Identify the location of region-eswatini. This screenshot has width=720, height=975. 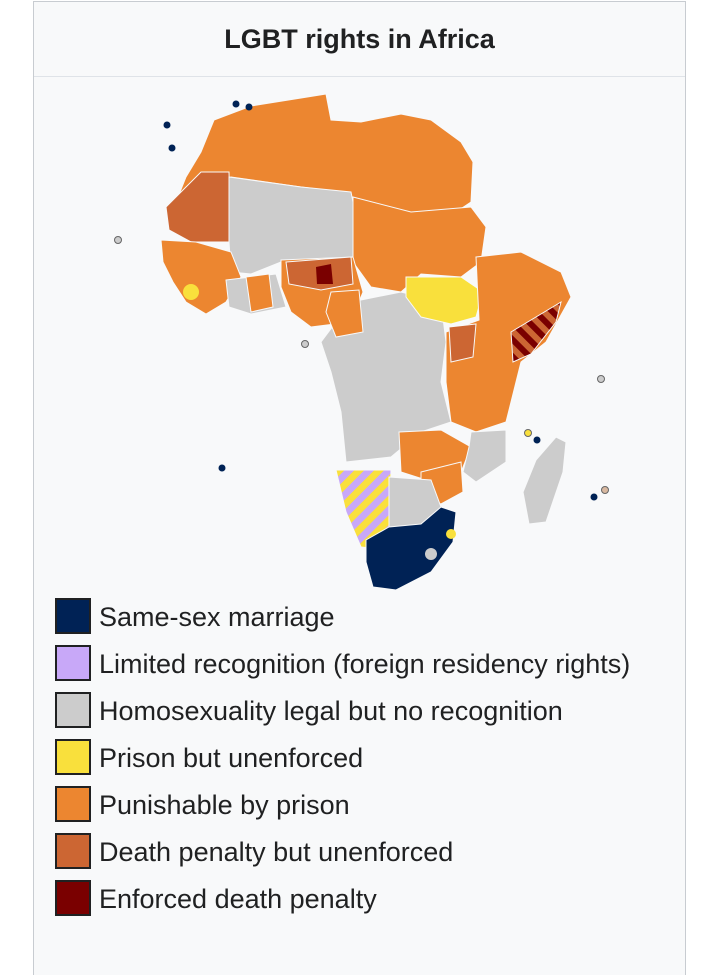
(451, 534).